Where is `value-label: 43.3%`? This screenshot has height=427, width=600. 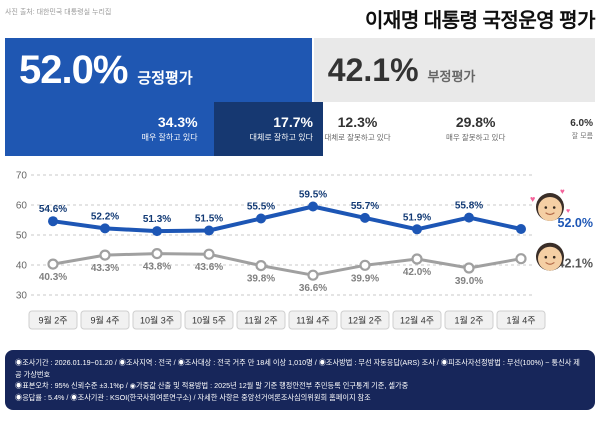 value-label: 43.3% is located at coordinates (105, 268).